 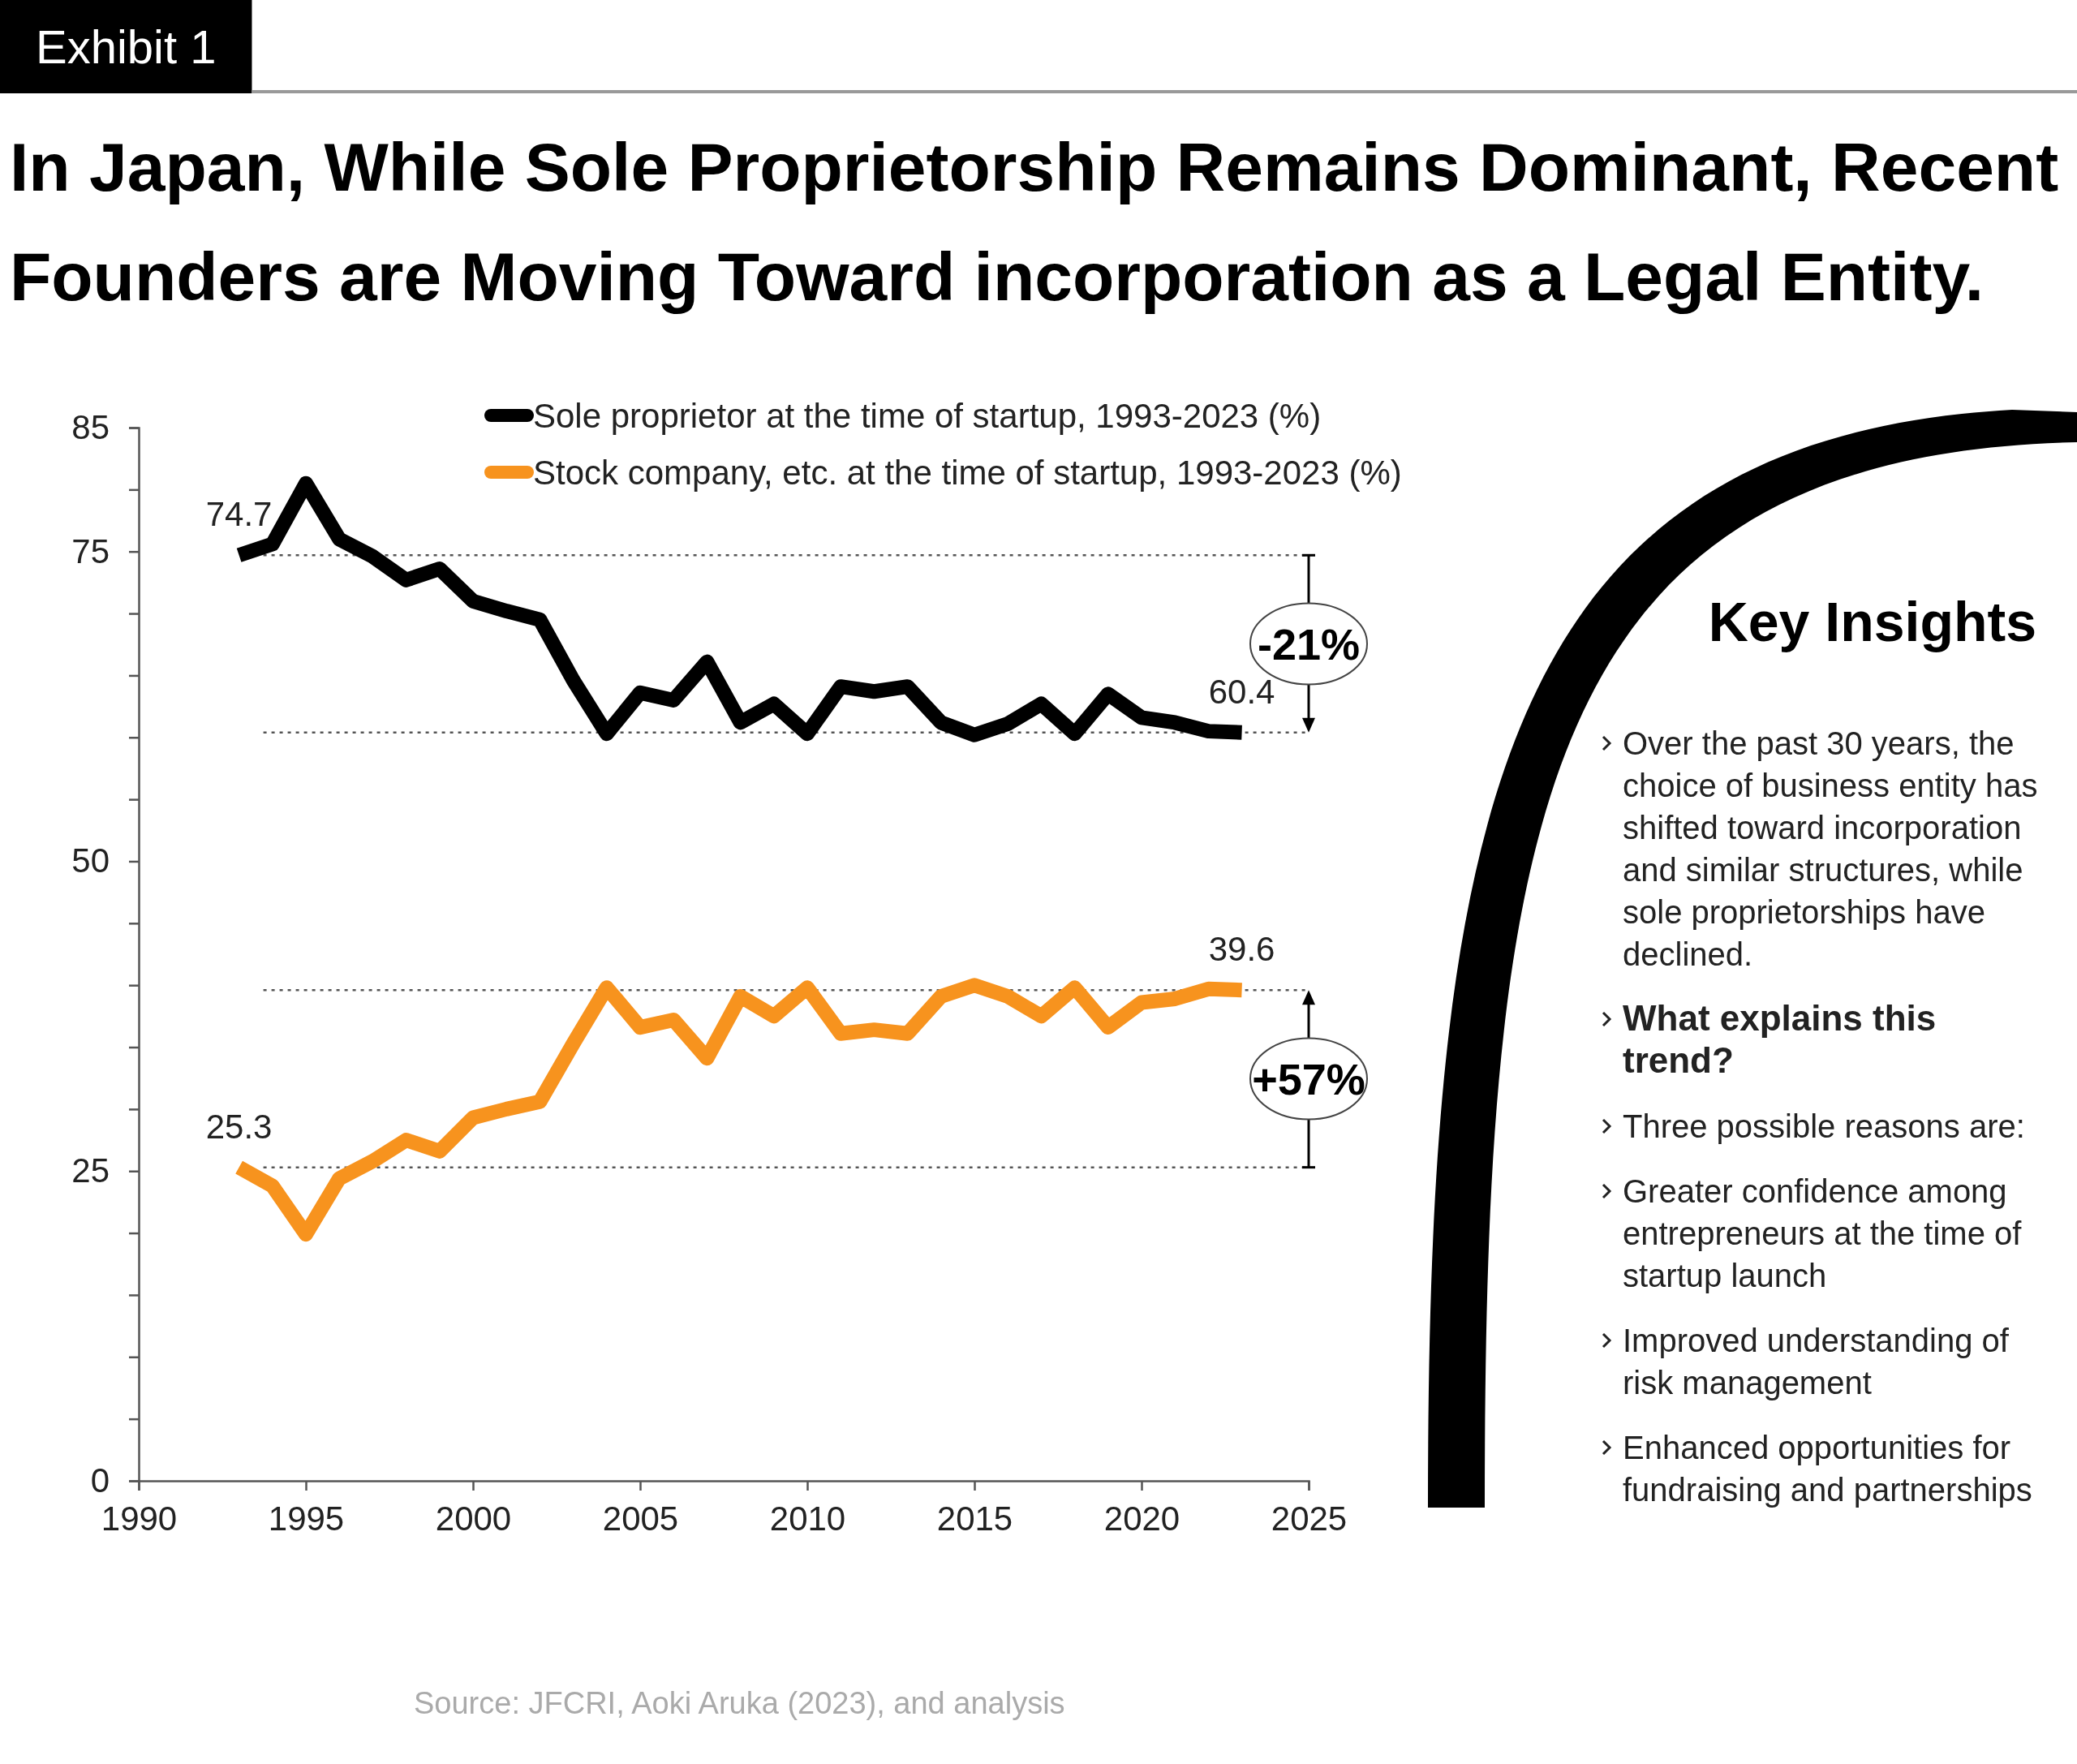 I want to click on x-tick-label: 2015, so click(x=974, y=1518).